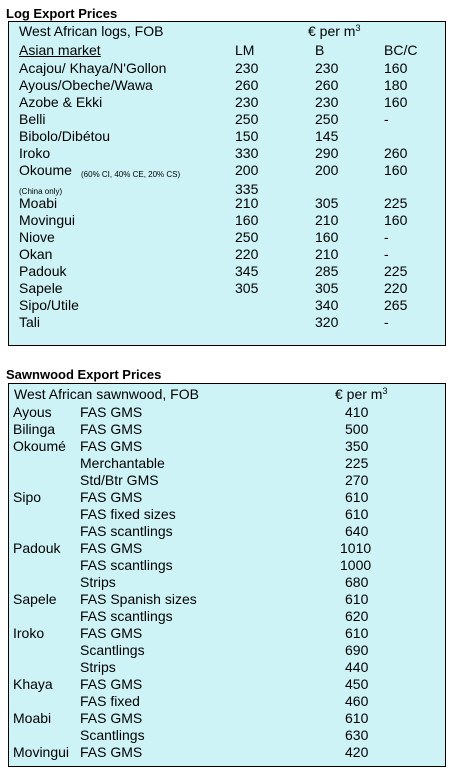 Image resolution: width=452 pixels, height=774 pixels. Describe the element at coordinates (32, 412) in the screenshot. I see `sawn-species: Ayous` at that location.